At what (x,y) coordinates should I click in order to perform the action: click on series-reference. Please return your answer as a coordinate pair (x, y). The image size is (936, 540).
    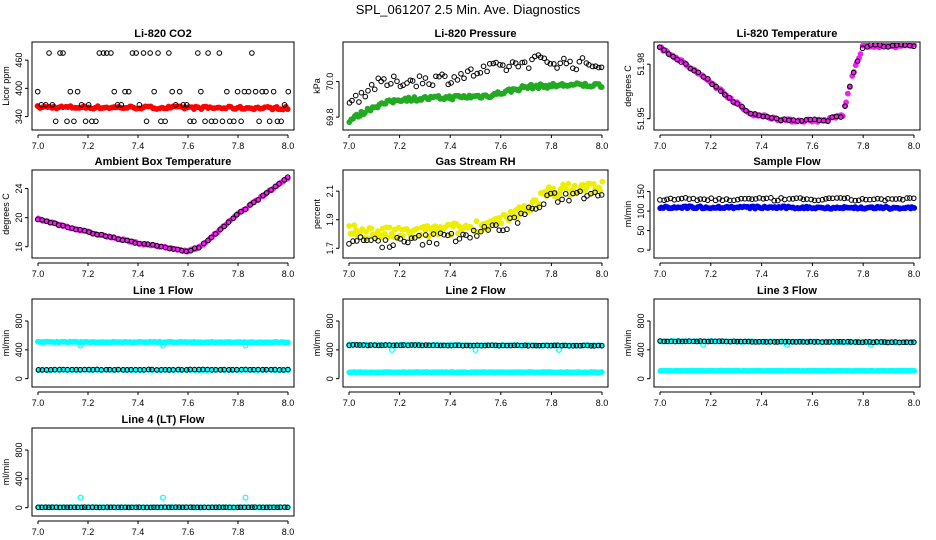
    Looking at the image, I should click on (163, 87).